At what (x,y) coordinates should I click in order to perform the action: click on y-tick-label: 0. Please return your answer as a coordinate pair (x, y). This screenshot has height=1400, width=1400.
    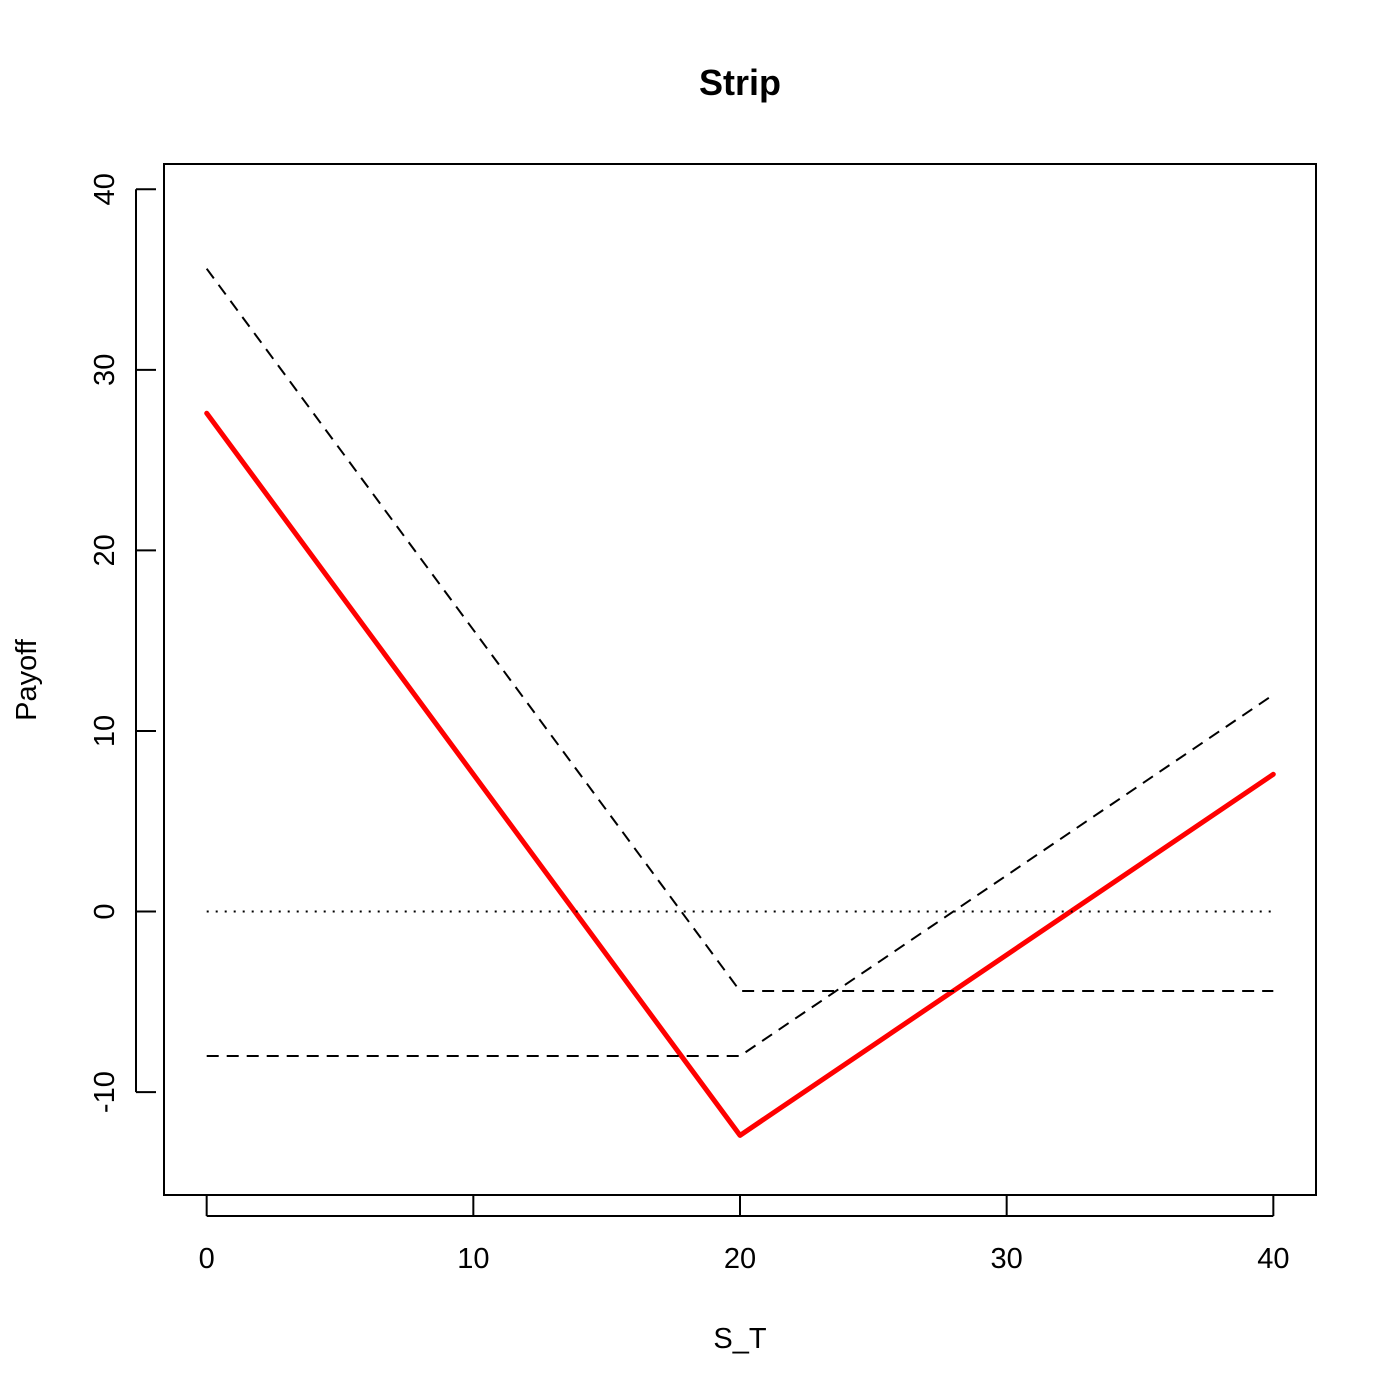
    Looking at the image, I should click on (105, 911).